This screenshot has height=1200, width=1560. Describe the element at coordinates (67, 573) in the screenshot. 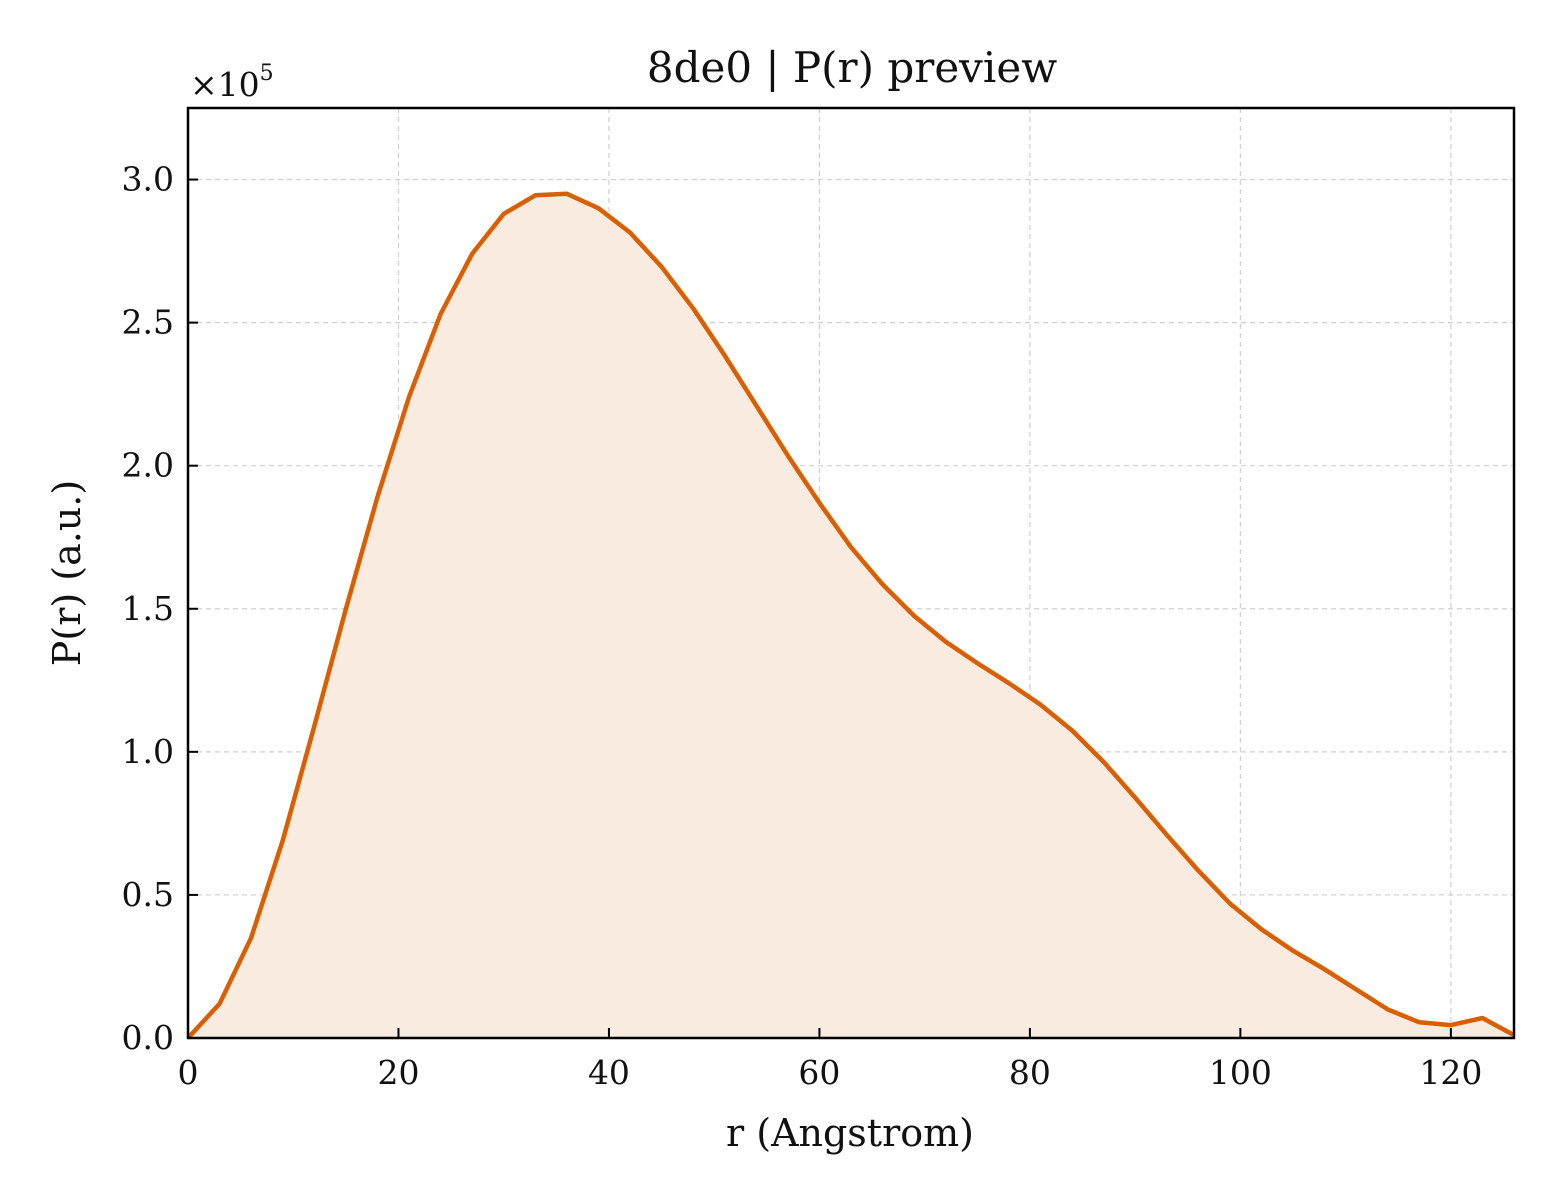

I see `y-axis-label: P(r) (a.u.)` at that location.